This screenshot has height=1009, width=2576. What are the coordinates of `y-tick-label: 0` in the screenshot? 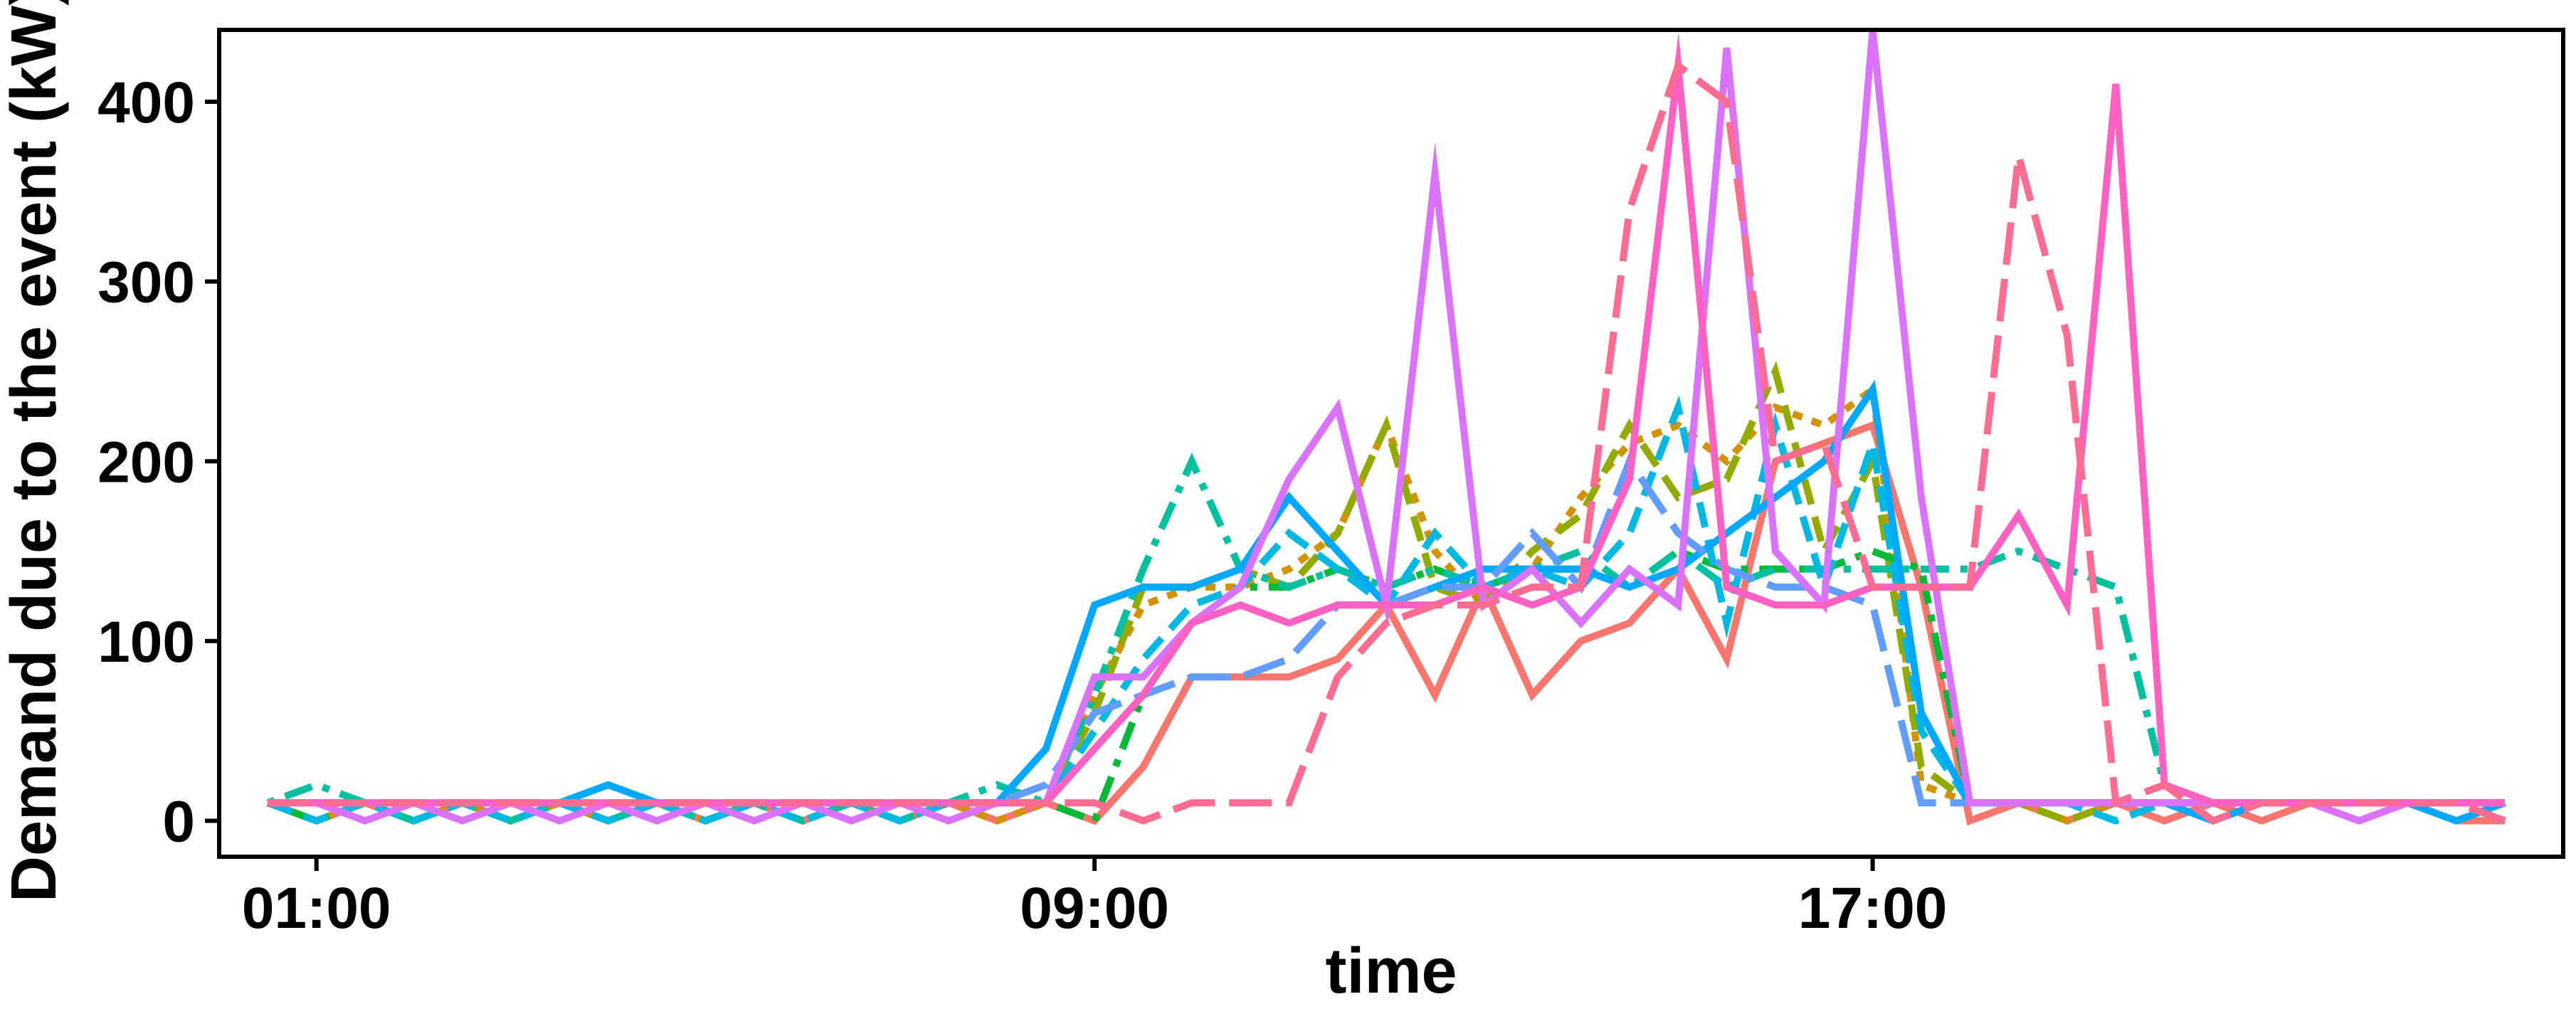 It's located at (178, 821).